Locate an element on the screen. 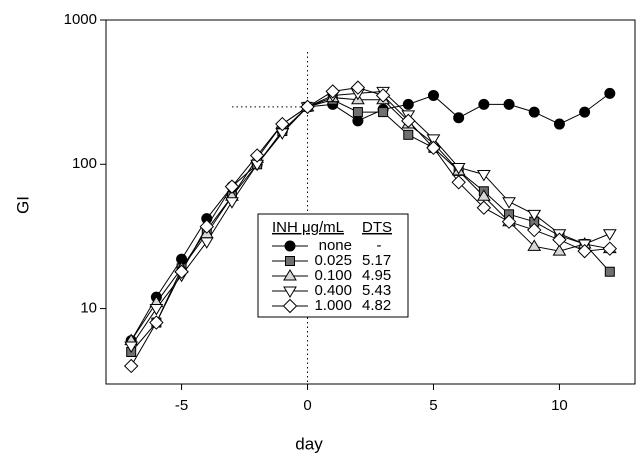 Image resolution: width=636 pixels, height=457 pixels. x-tick-label: 5 is located at coordinates (433, 405).